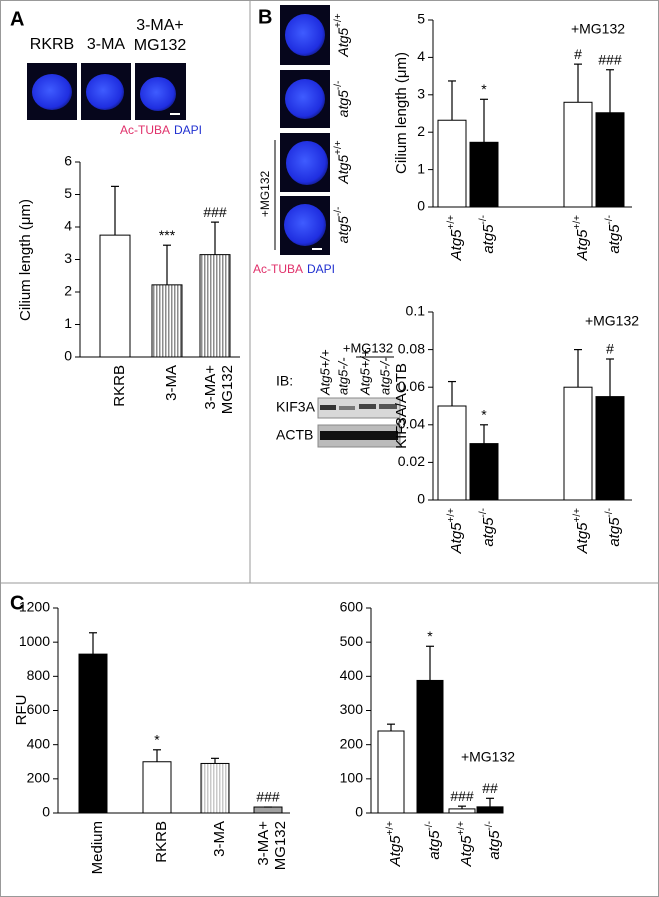  I want to click on y-tick-label: 0.06, so click(411, 386).